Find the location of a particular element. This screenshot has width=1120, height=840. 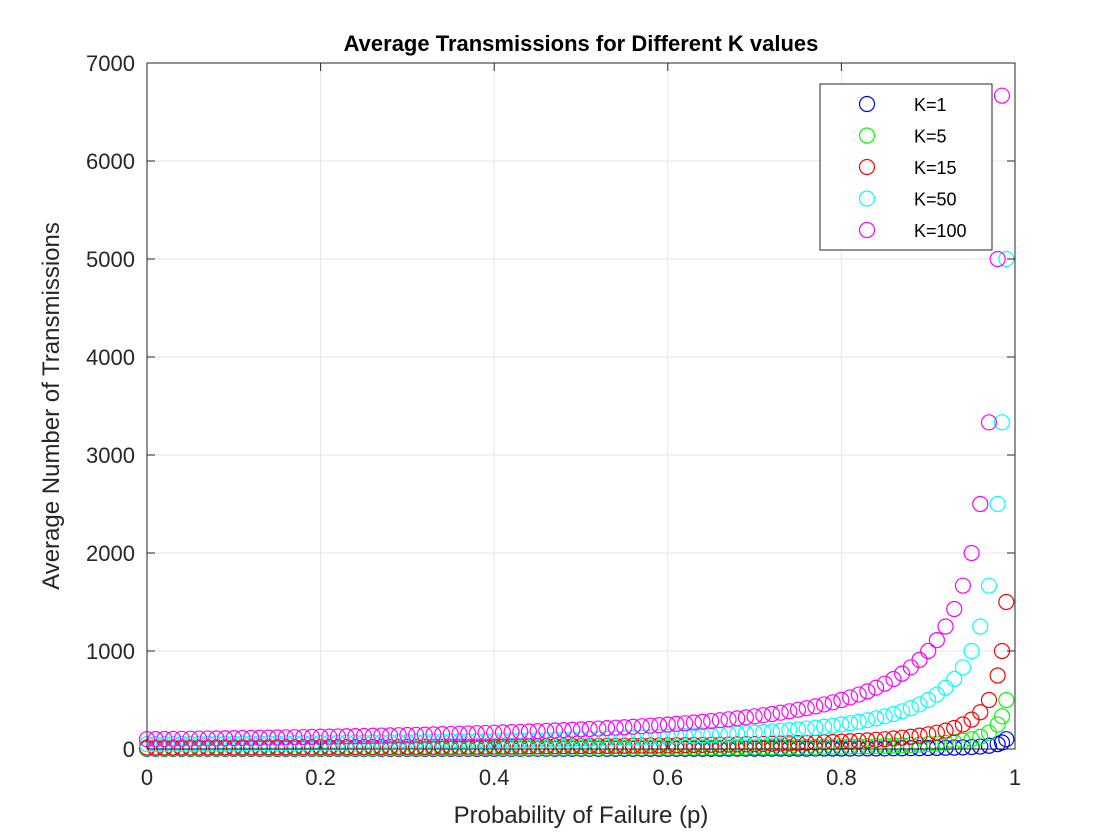

x-axis-label: Probability of Failure (p) is located at coordinates (581, 815).